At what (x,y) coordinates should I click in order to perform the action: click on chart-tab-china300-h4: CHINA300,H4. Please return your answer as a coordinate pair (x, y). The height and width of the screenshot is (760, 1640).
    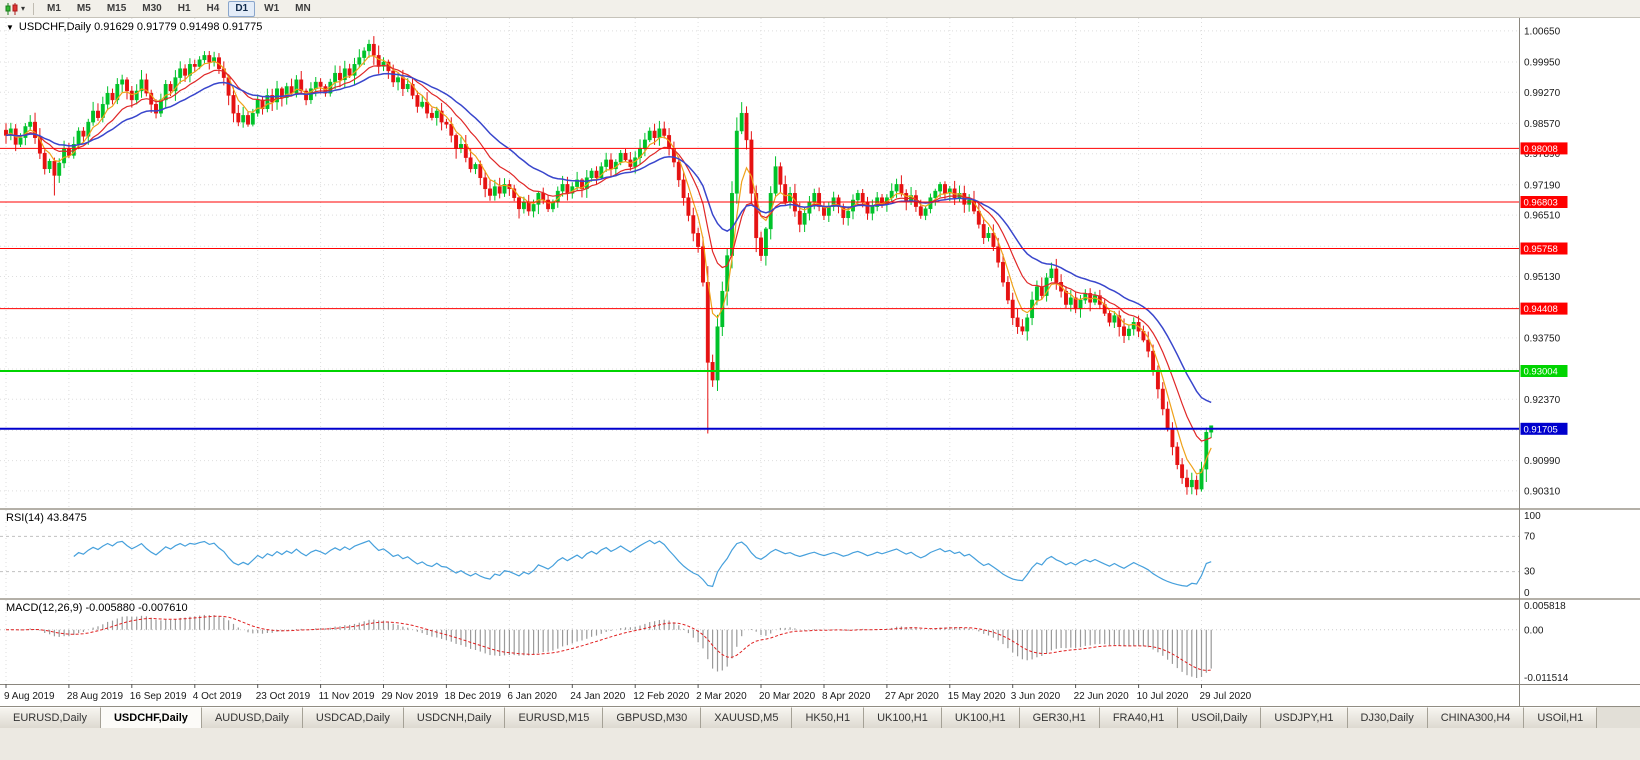
    Looking at the image, I should click on (1476, 717).